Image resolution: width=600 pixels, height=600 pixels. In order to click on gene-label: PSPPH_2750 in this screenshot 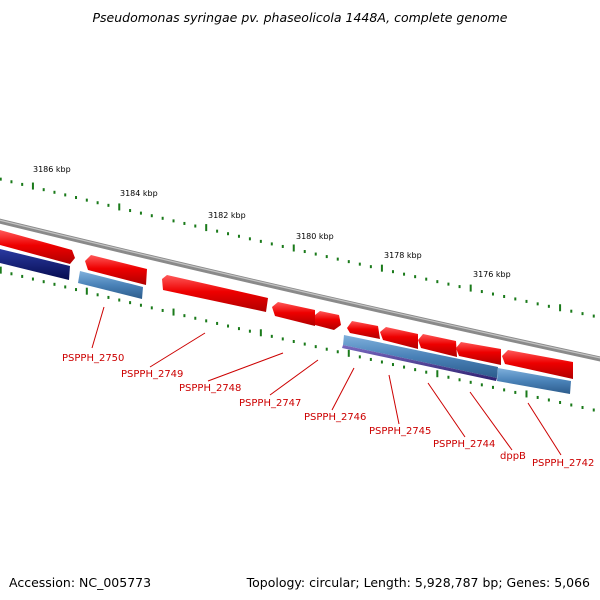, I will do `click(93, 358)`.